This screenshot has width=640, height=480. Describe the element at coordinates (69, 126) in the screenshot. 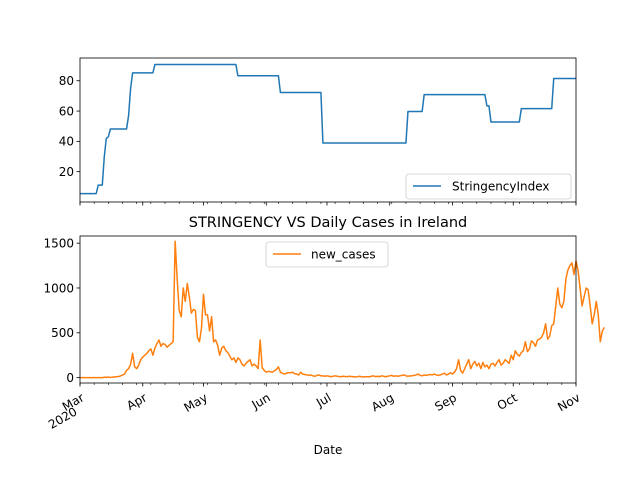

I see `stringency-y-ticks: 20 40 60 80` at that location.